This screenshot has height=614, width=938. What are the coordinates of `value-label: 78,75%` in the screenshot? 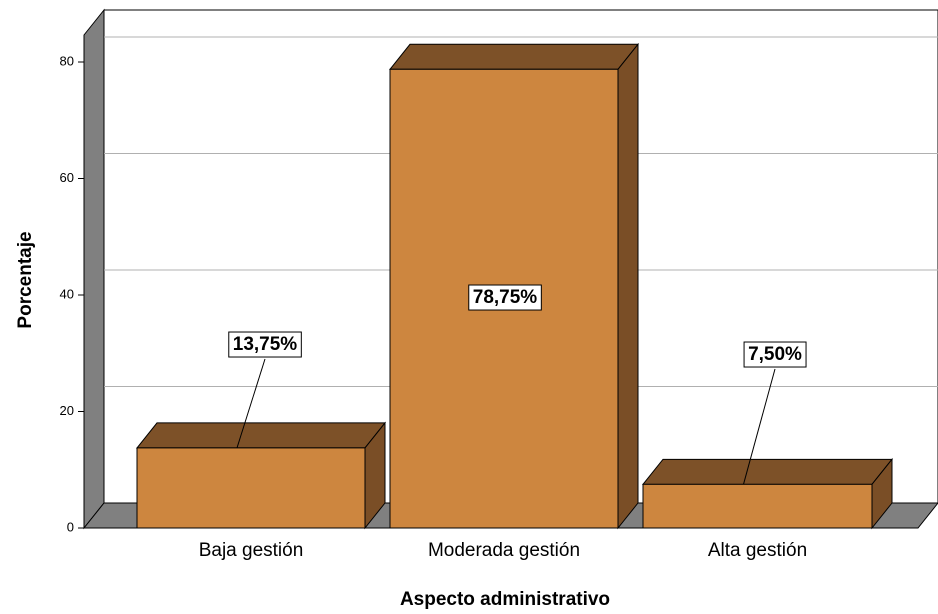 It's located at (505, 297).